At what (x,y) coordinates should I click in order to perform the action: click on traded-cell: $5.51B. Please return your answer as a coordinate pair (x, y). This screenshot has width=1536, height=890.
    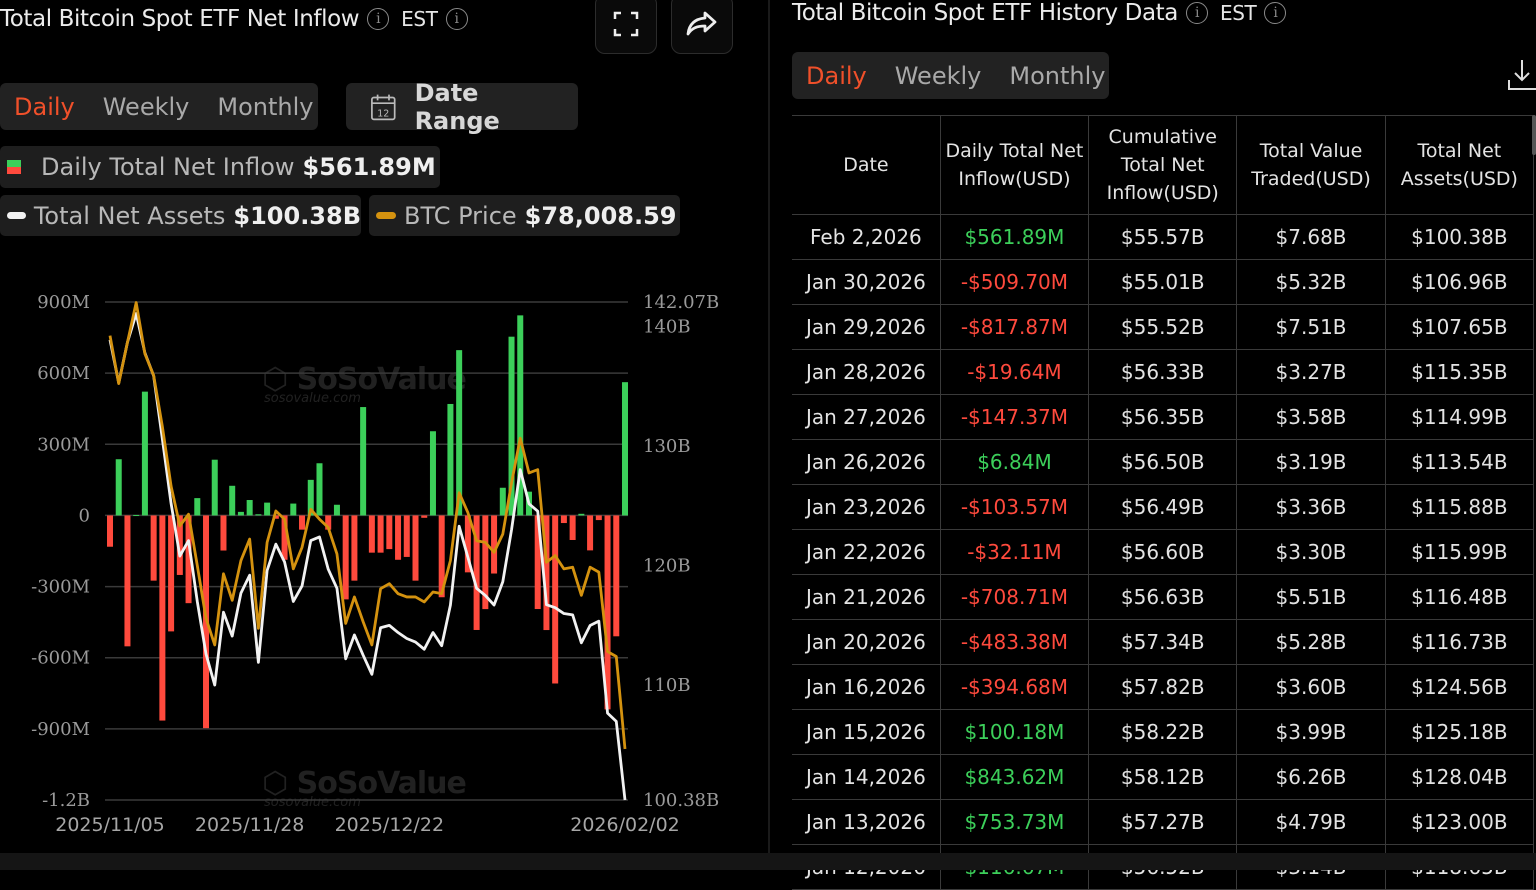
    Looking at the image, I should click on (1311, 597).